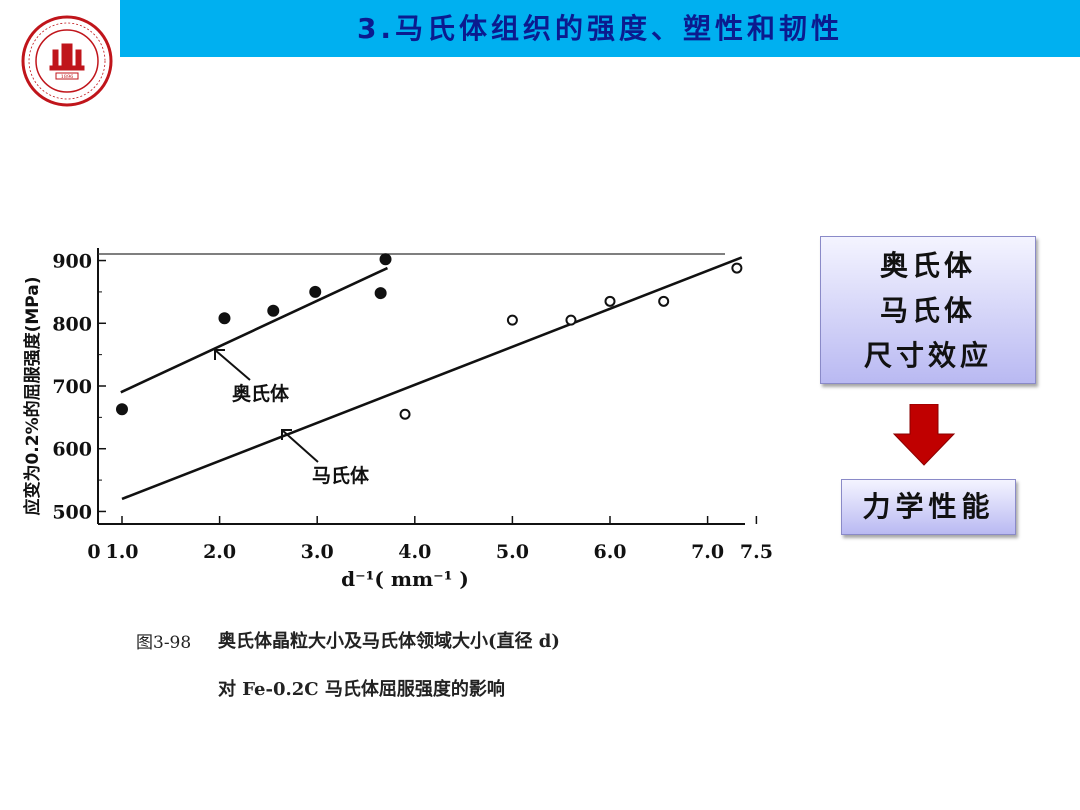  Describe the element at coordinates (121, 552) in the screenshot. I see `x-tick-label: 1.0` at that location.